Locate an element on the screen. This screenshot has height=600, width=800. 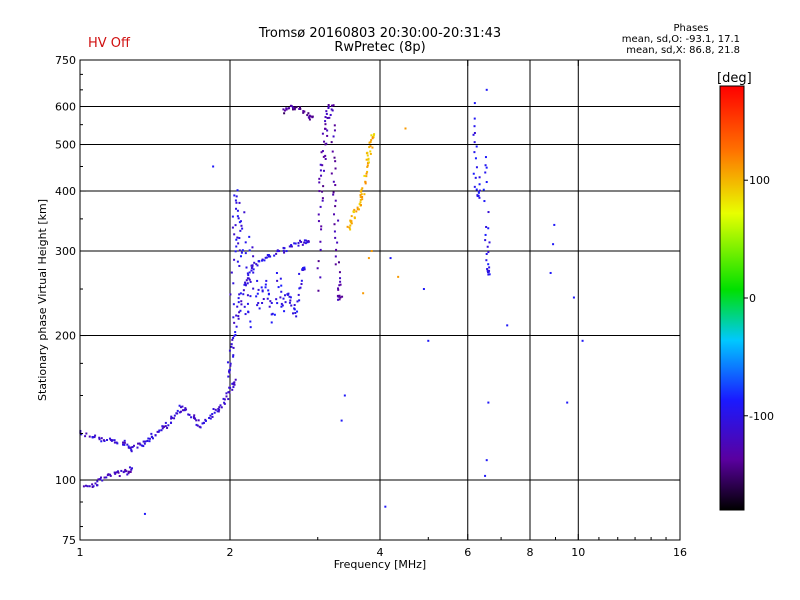
x-tick-label: 4 is located at coordinates (380, 552).